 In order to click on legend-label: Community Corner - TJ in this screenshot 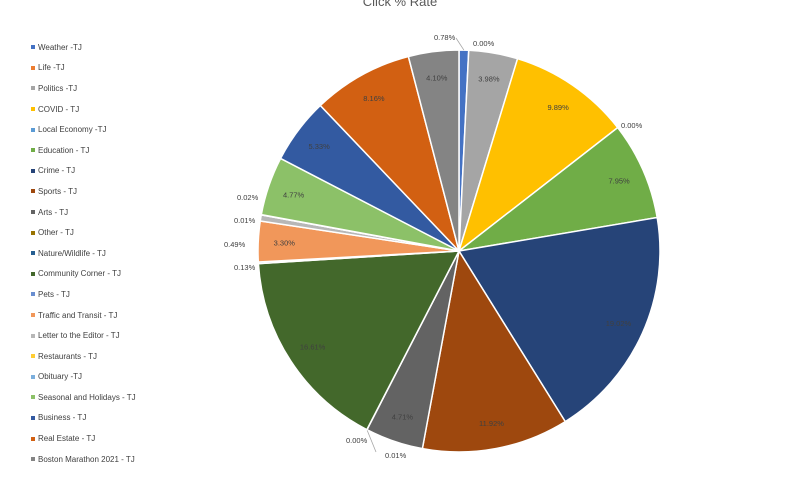, I will do `click(79, 274)`.